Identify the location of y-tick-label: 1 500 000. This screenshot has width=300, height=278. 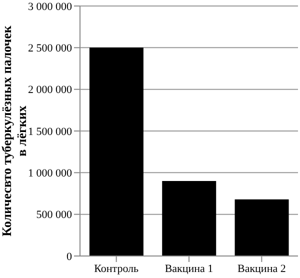
(50, 132).